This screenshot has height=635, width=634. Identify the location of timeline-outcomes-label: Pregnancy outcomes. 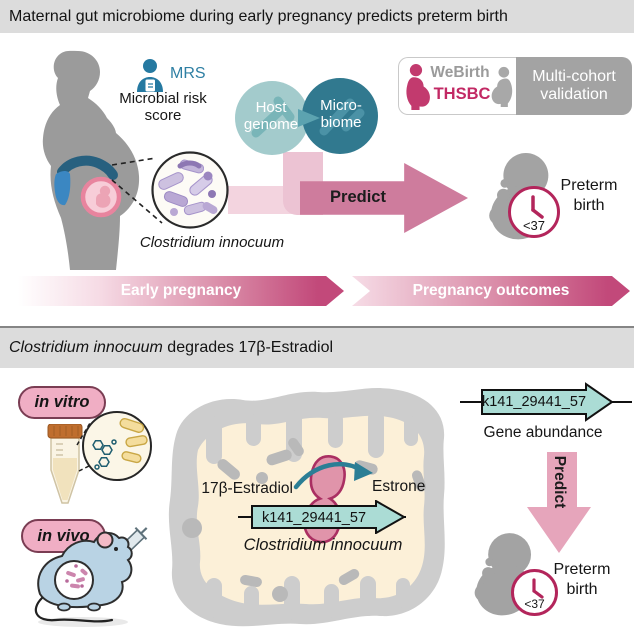
(491, 290).